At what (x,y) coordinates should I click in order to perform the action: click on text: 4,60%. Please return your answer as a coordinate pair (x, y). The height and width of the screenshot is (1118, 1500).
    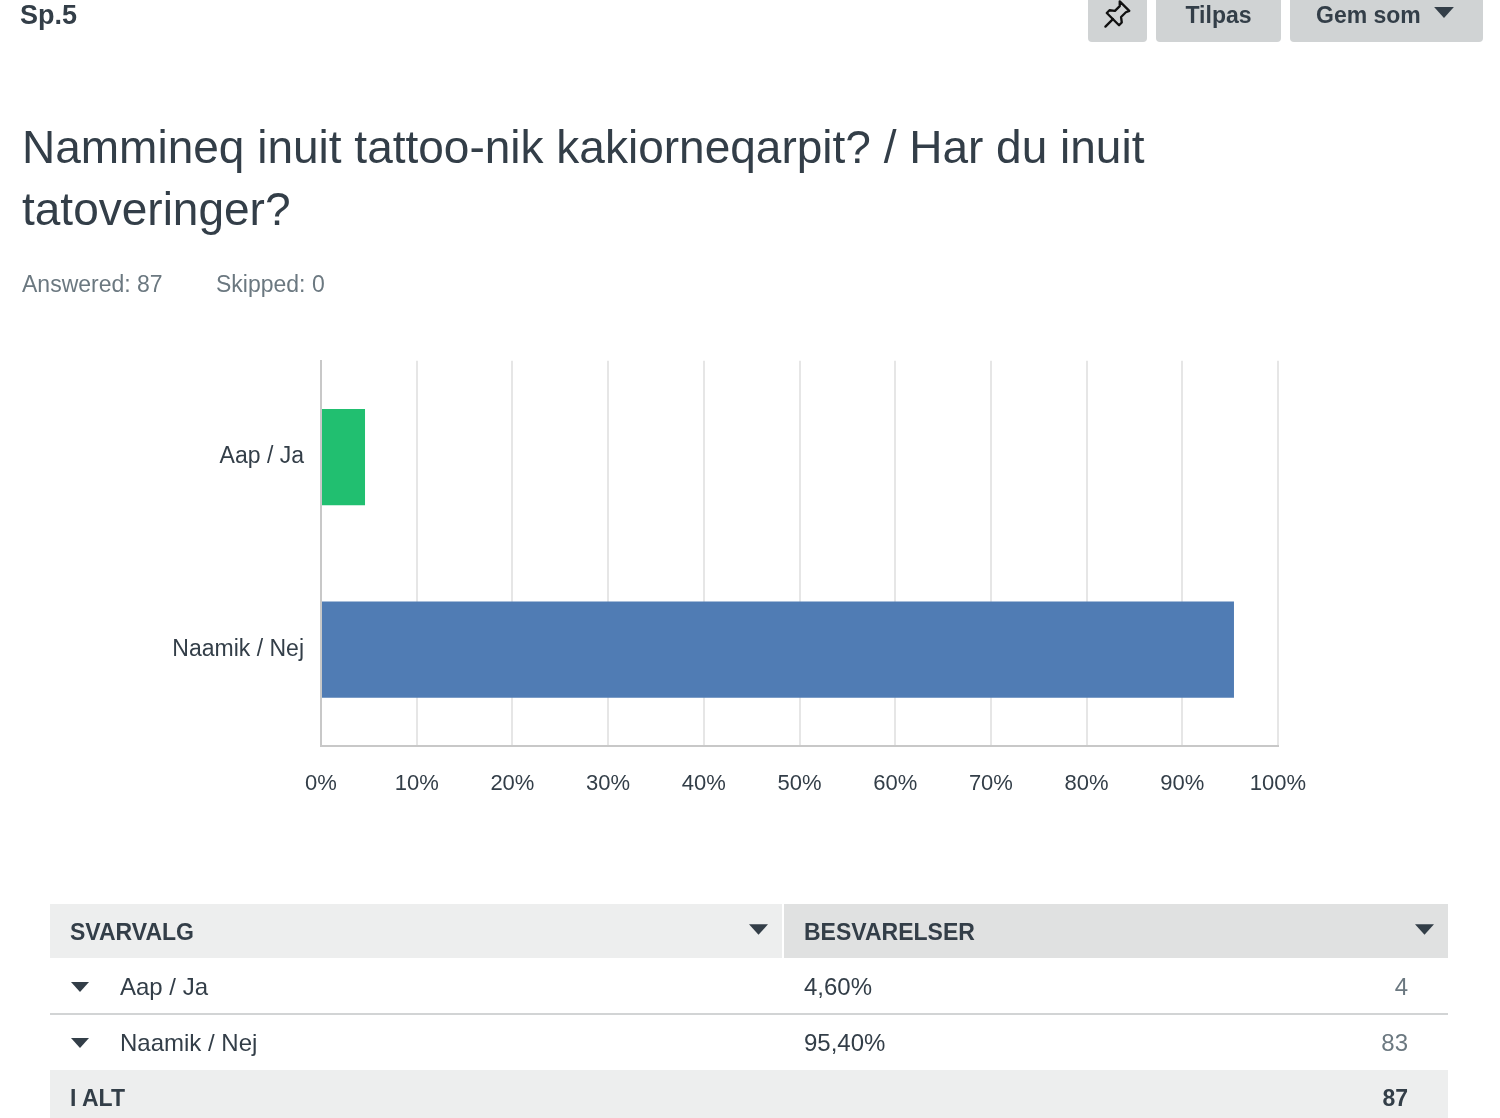
    Looking at the image, I should click on (838, 987).